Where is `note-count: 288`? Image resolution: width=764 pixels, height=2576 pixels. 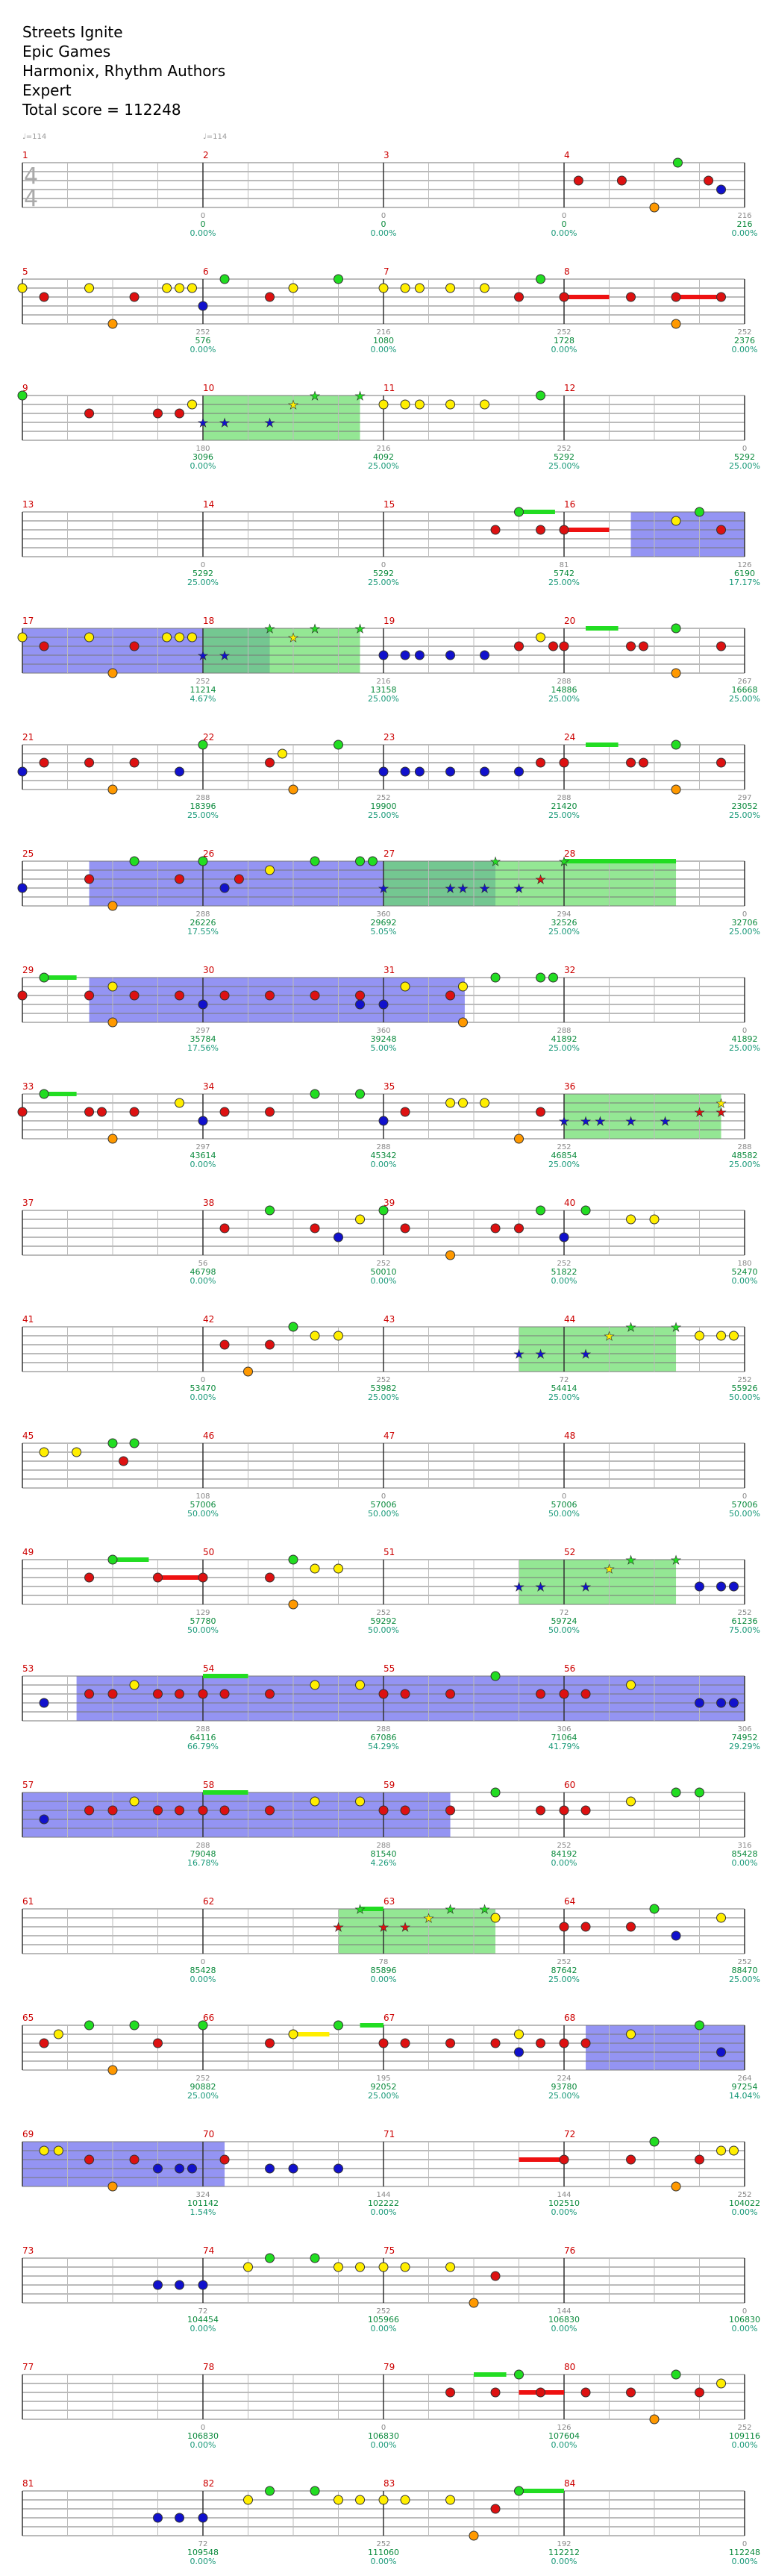 note-count: 288 is located at coordinates (744, 1147).